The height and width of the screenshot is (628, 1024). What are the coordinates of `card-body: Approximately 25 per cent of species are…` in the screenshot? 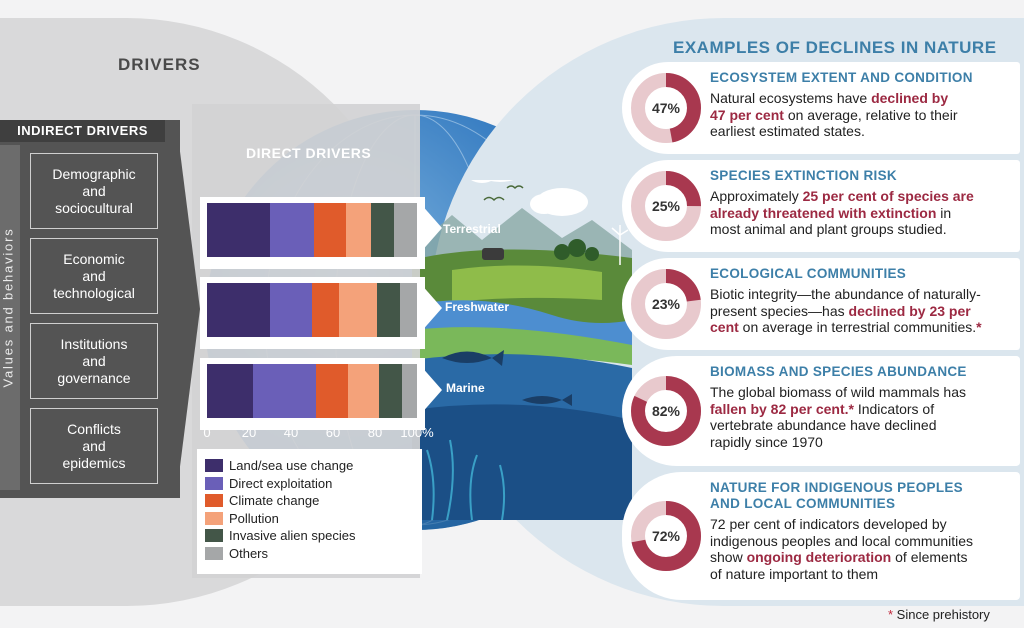 It's located at (842, 212).